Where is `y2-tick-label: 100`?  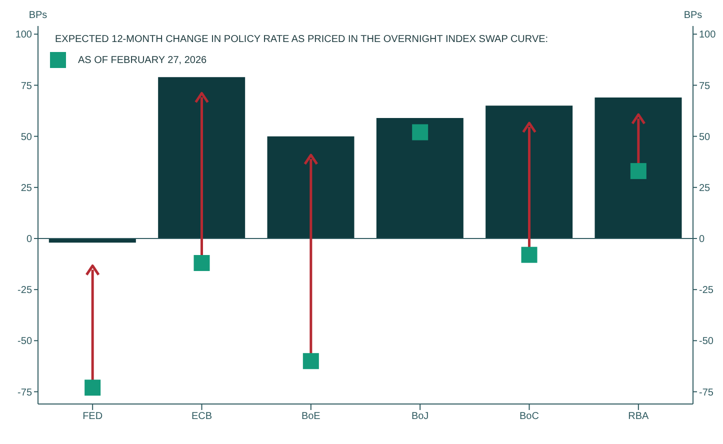
y2-tick-label: 100 is located at coordinates (707, 35).